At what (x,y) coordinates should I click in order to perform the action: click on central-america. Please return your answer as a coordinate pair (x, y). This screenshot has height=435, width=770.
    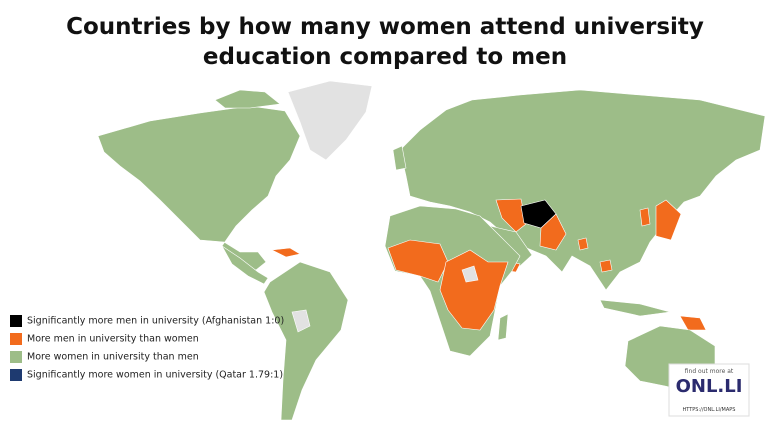
    Looking at the image, I should click on (245, 265).